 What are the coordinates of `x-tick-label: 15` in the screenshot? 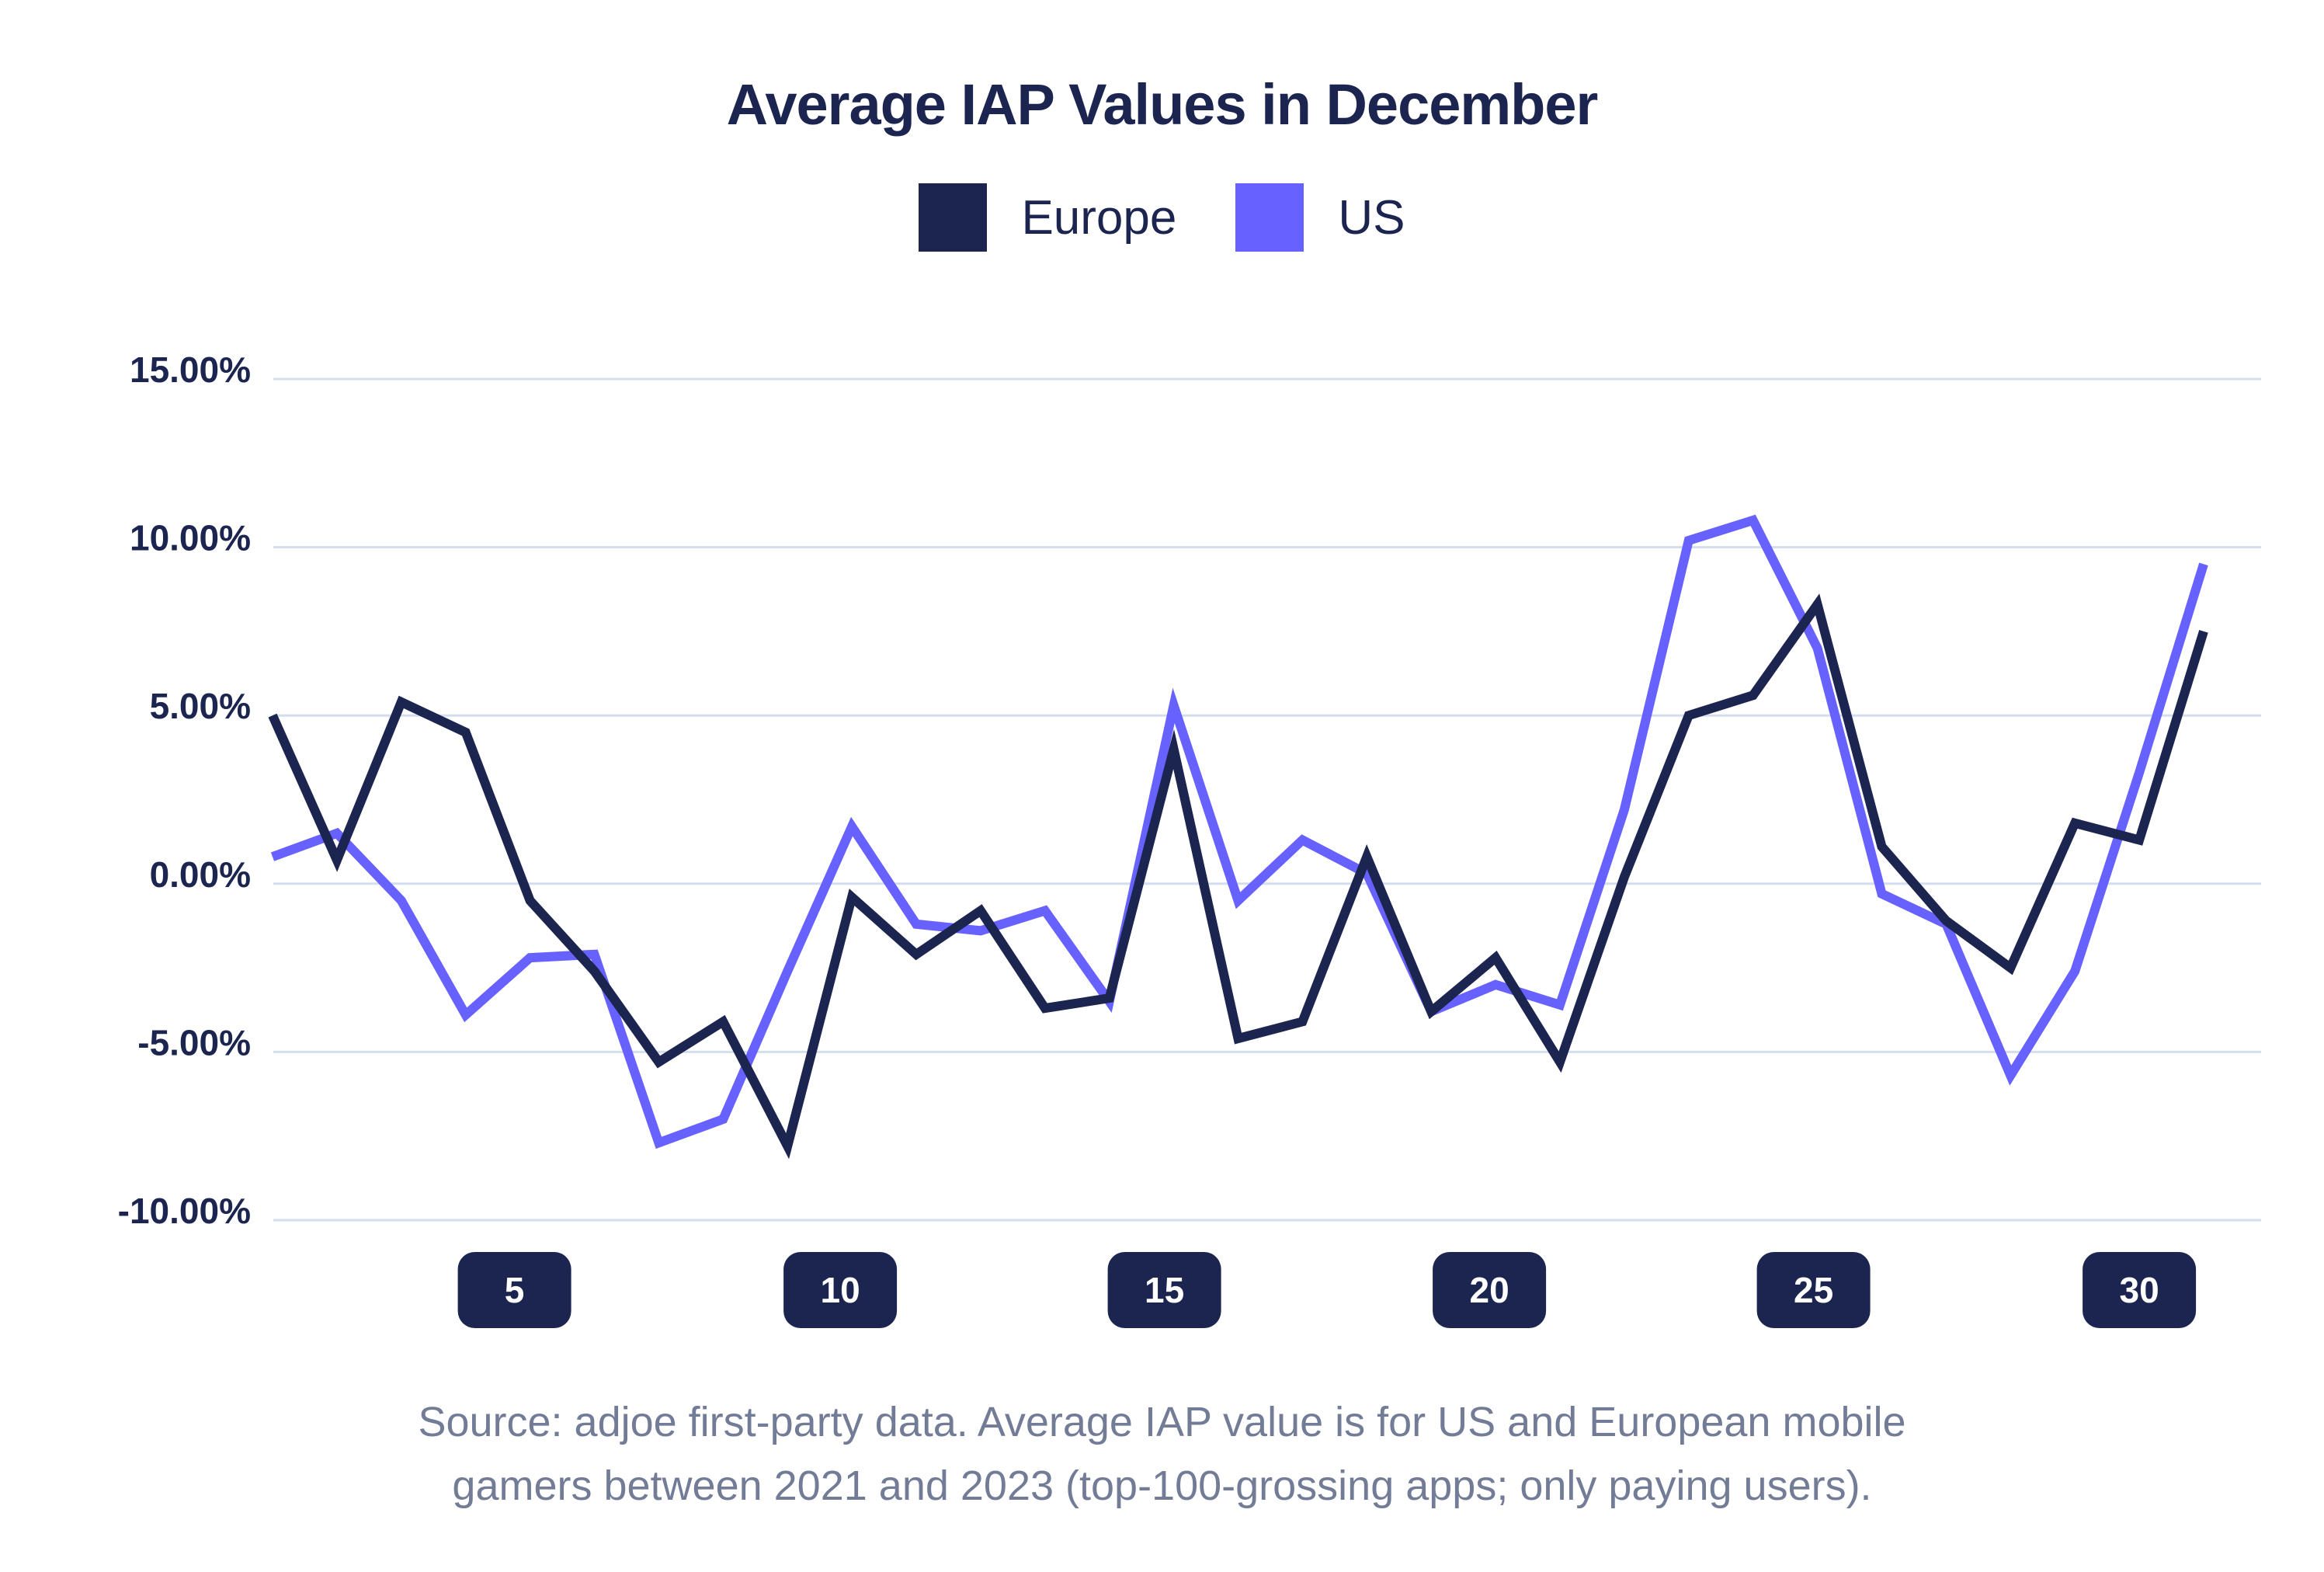 It's located at (1164, 1290).